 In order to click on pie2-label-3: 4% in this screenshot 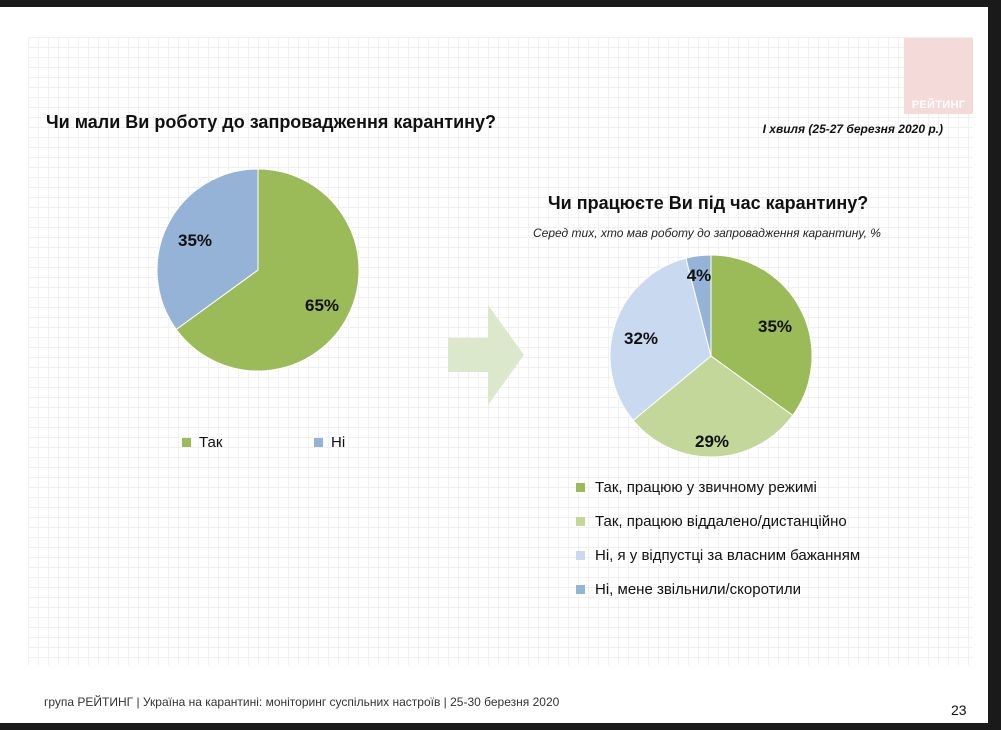, I will do `click(699, 275)`.